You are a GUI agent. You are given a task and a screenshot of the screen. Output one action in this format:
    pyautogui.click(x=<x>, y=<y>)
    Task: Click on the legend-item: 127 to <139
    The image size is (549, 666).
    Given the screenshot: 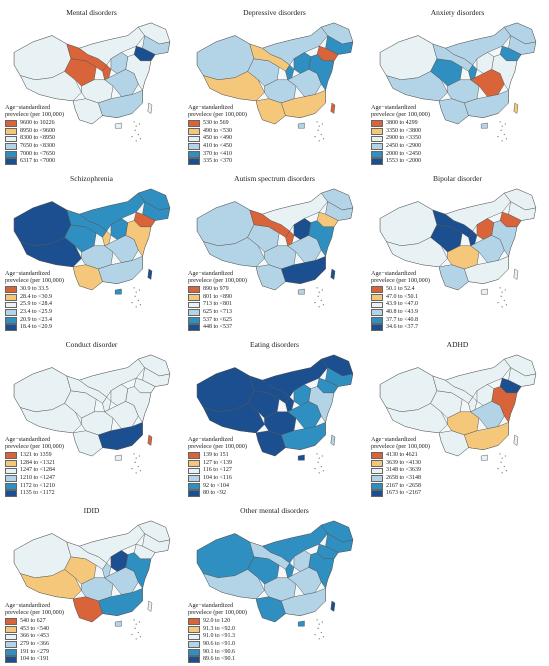 What is the action you would take?
    pyautogui.click(x=248, y=464)
    